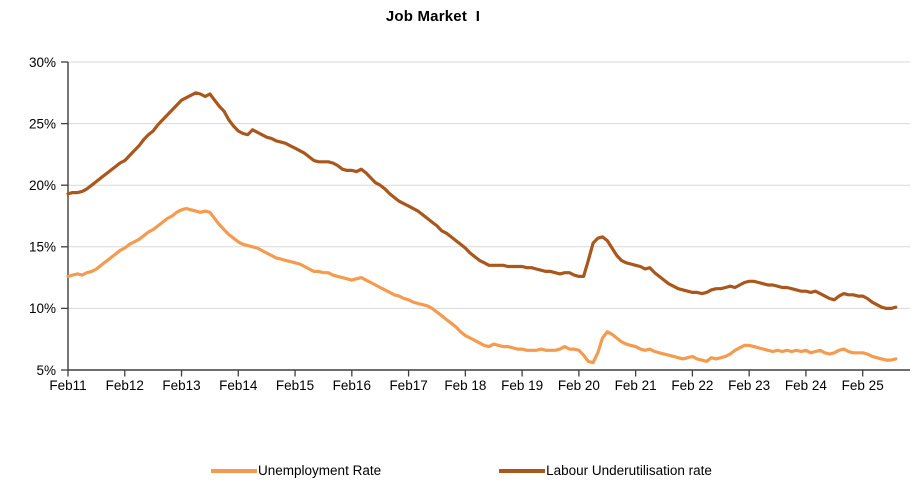 The width and height of the screenshot is (923, 489). Describe the element at coordinates (42, 308) in the screenshot. I see `y-tick-label: 10%` at that location.